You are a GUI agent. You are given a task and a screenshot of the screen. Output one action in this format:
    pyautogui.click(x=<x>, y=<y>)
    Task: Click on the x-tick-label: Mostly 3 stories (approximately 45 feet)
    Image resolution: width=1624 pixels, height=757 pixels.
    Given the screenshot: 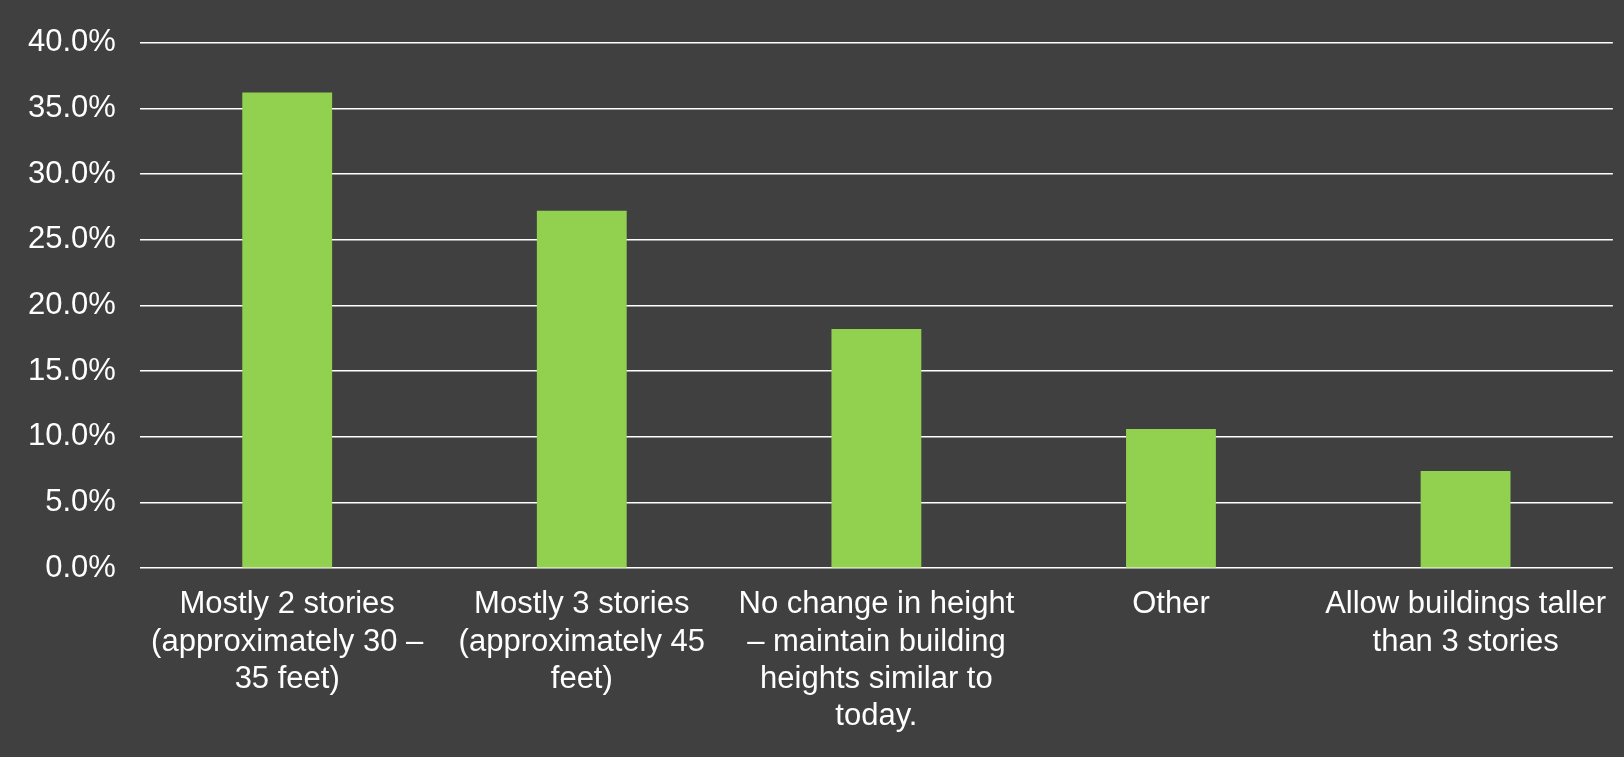 What is the action you would take?
    pyautogui.click(x=581, y=640)
    